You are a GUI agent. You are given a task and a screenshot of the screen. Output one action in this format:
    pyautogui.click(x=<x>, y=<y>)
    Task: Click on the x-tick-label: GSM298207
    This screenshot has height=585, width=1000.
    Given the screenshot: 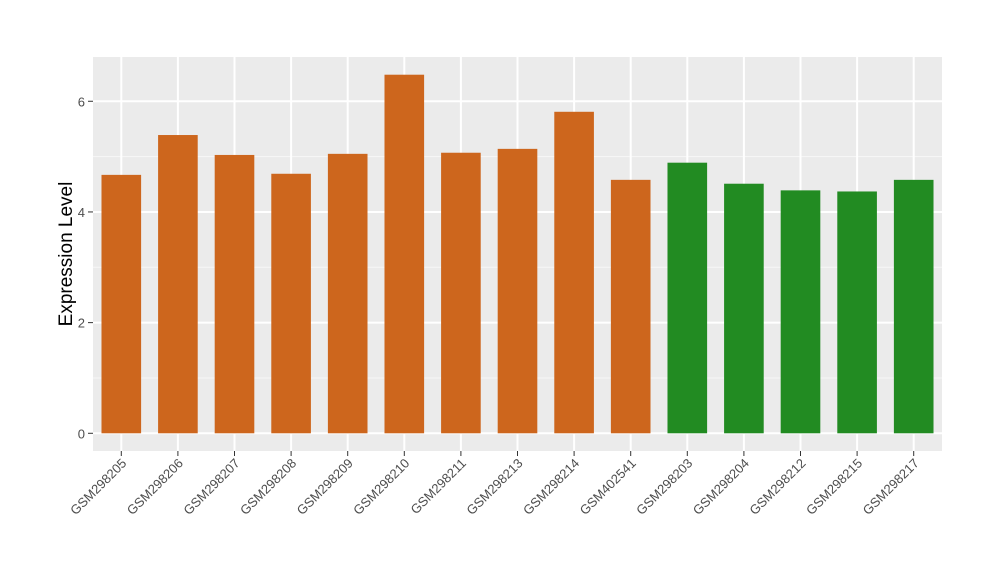 What is the action you would take?
    pyautogui.click(x=211, y=487)
    